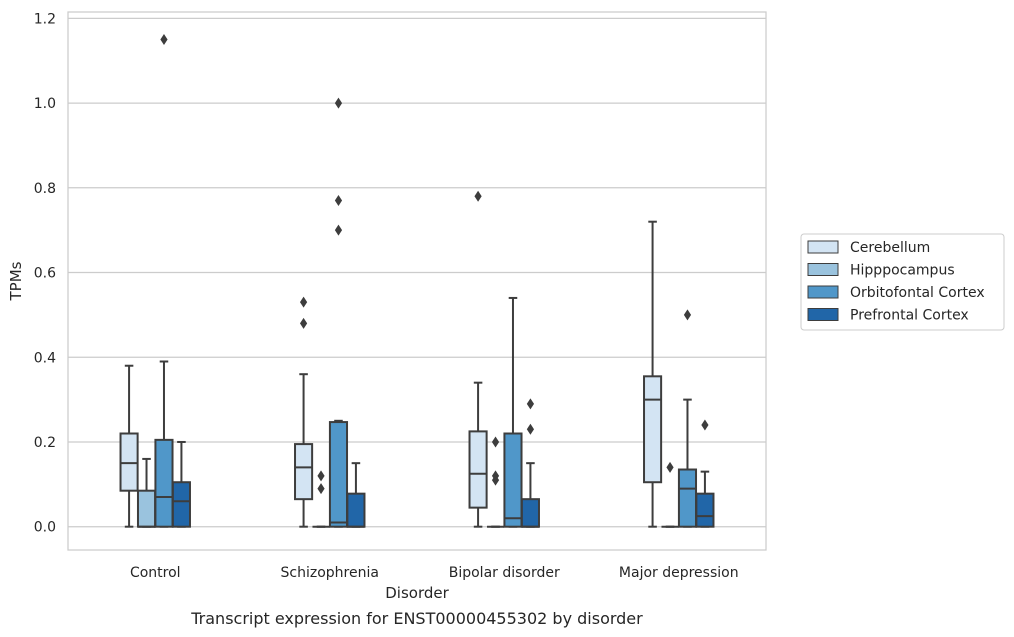 This screenshot has width=1014, height=637. Describe the element at coordinates (45, 358) in the screenshot. I see `y-tick-label: 0.4` at that location.